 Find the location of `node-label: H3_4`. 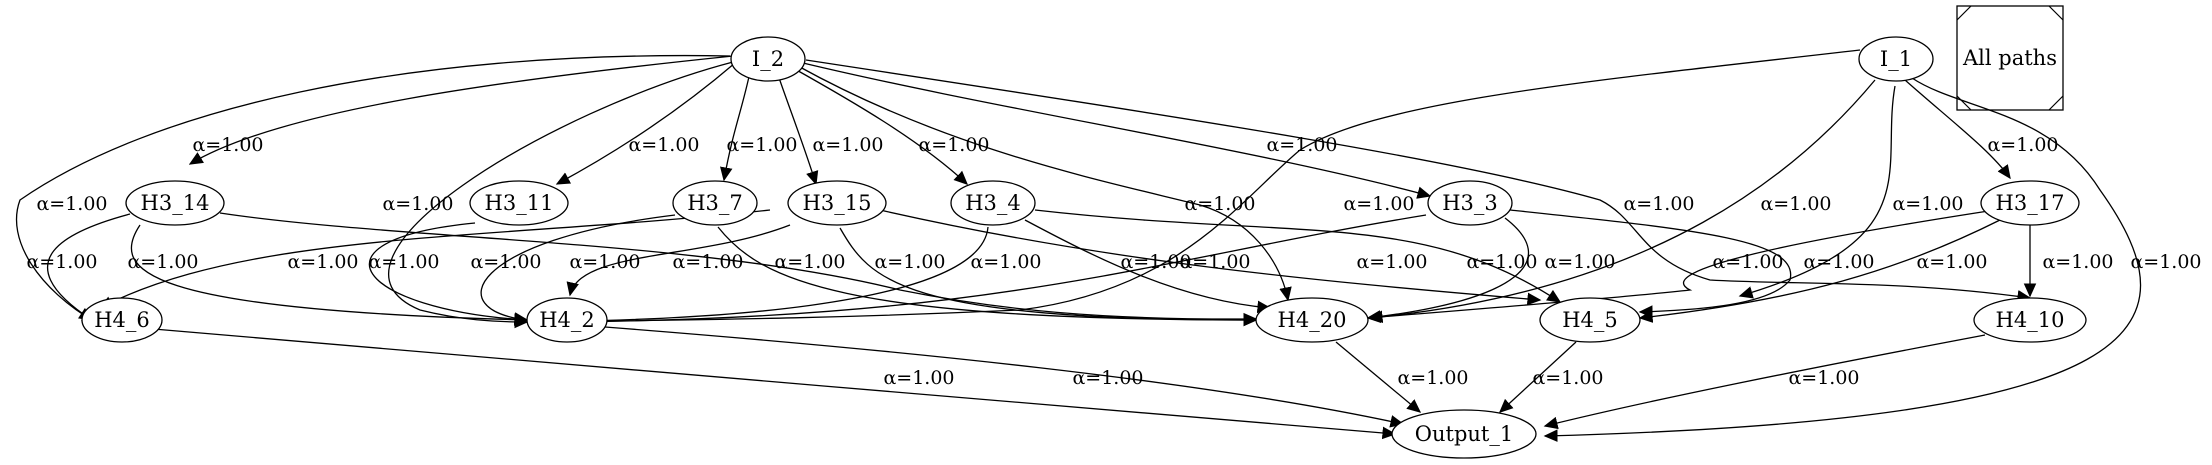

node-label: H3_4 is located at coordinates (993, 203).